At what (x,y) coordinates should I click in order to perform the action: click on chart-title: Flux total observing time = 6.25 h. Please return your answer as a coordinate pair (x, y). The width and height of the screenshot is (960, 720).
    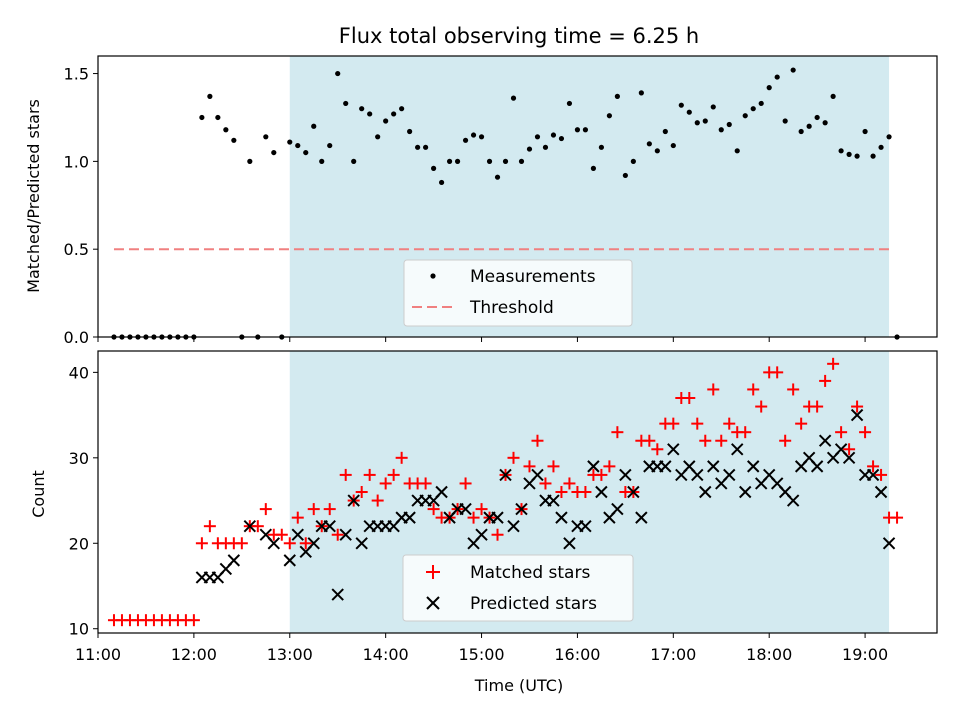
    Looking at the image, I should click on (519, 36).